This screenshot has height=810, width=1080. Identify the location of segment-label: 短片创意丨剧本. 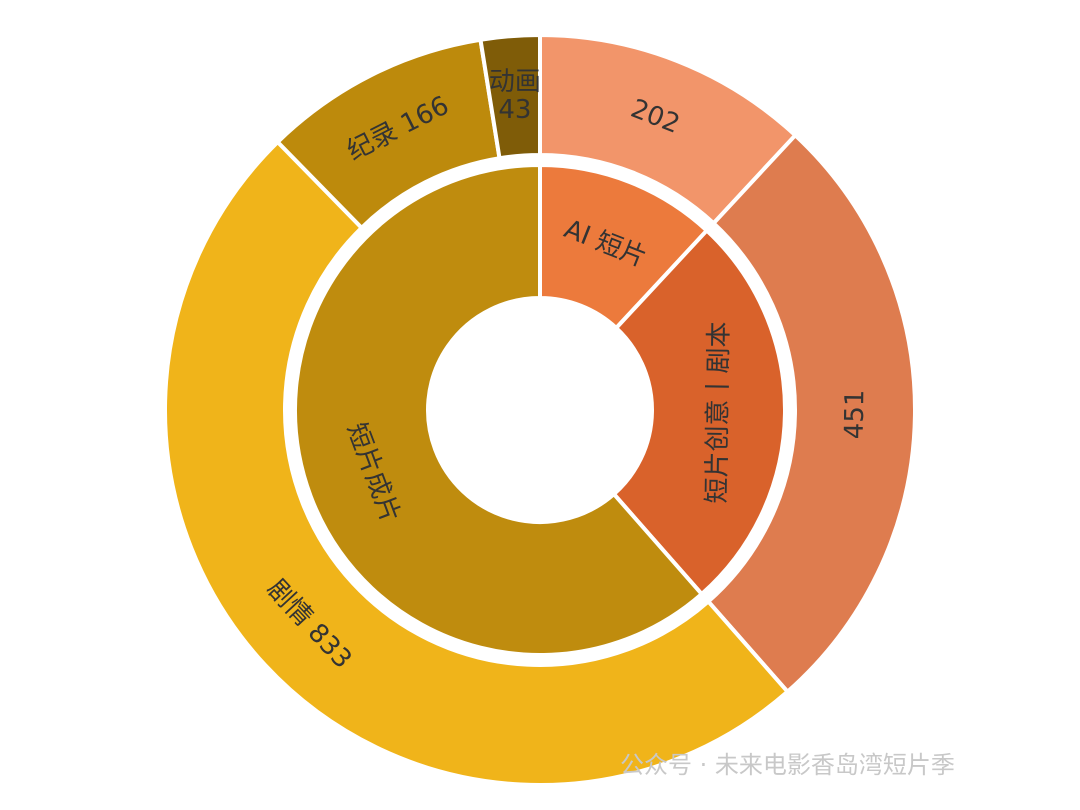
(718, 412).